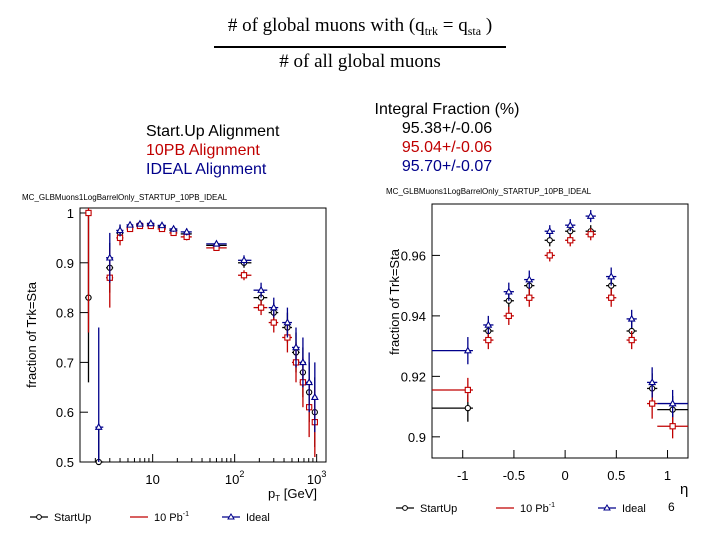 This screenshot has width=720, height=540. What do you see at coordinates (607, 507) in the screenshot?
I see `eta-legend-marker-ideal` at bounding box center [607, 507].